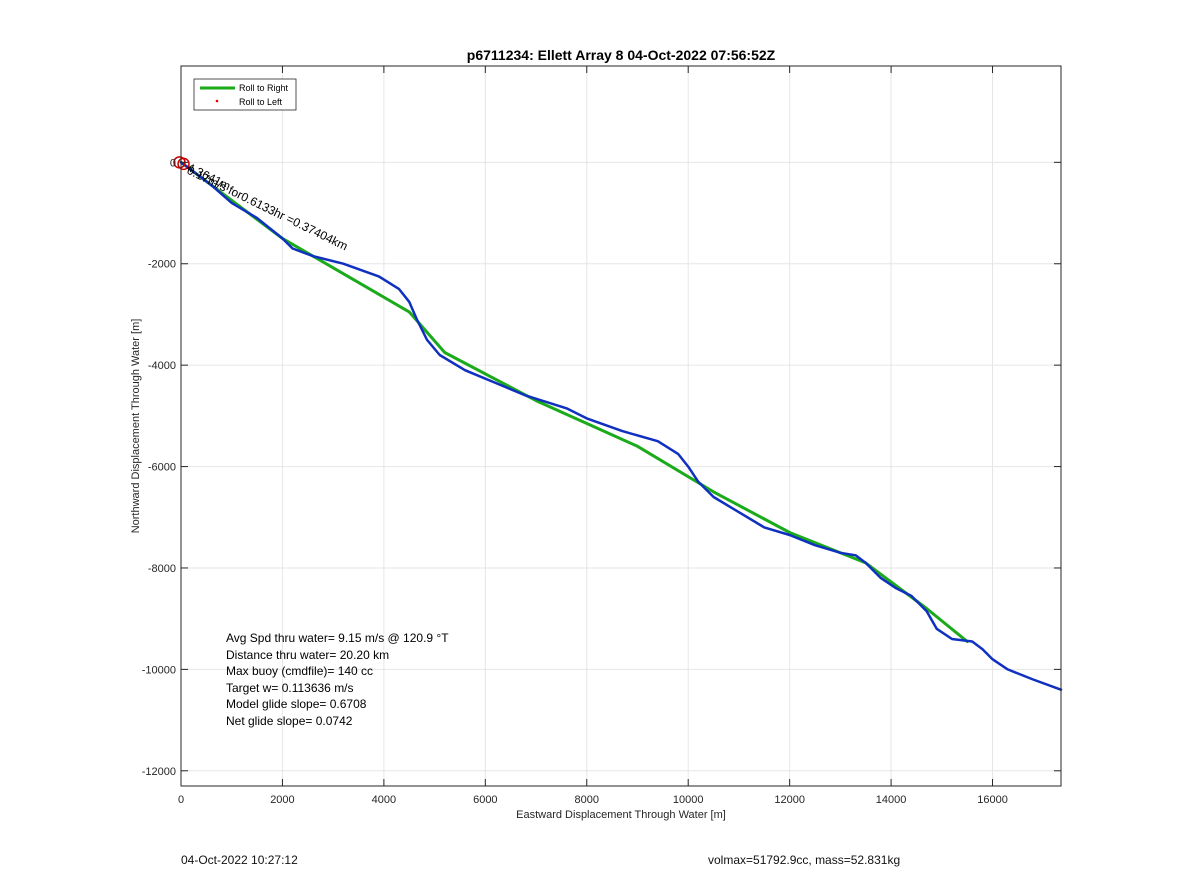 The image size is (1200, 885). Describe the element at coordinates (587, 800) in the screenshot. I see `x-tick-label: 8000` at that location.